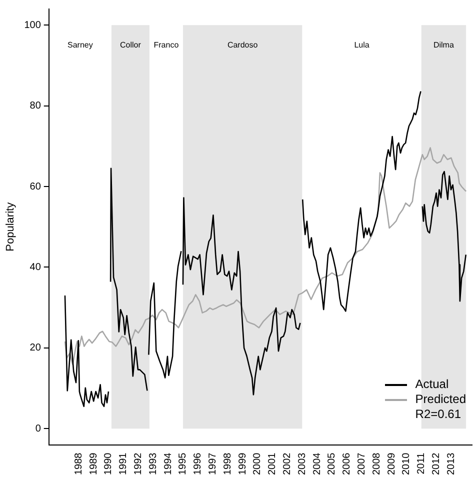 Image resolution: width=476 pixels, height=478 pixels. Describe the element at coordinates (167, 45) in the screenshot. I see `annotation: Franco` at that location.